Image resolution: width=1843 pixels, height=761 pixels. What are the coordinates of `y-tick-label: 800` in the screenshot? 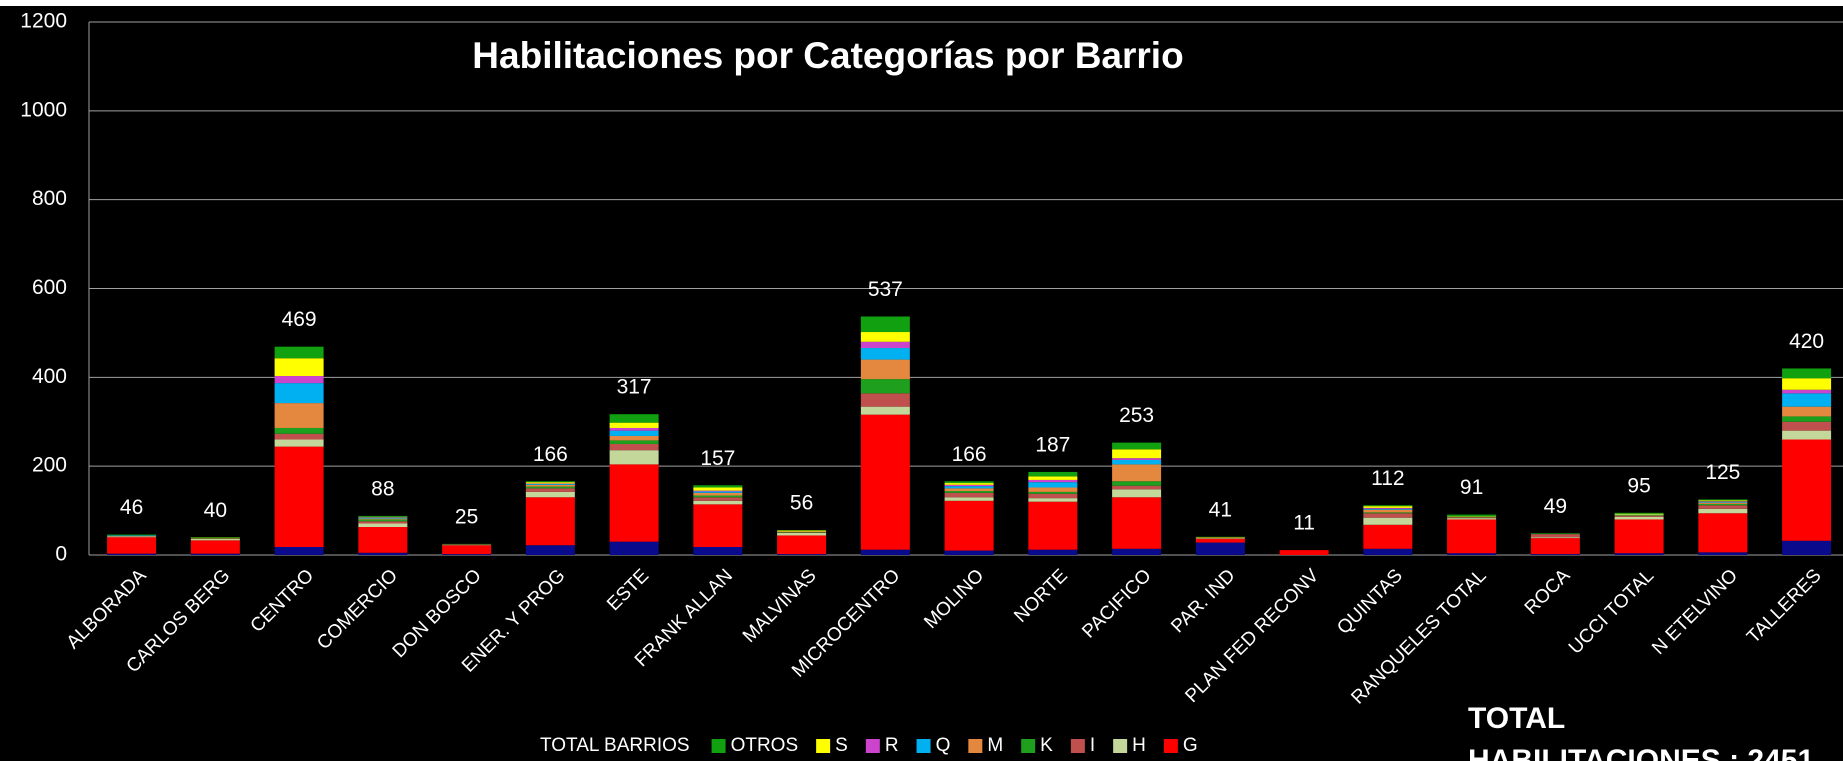 It's located at (49, 198).